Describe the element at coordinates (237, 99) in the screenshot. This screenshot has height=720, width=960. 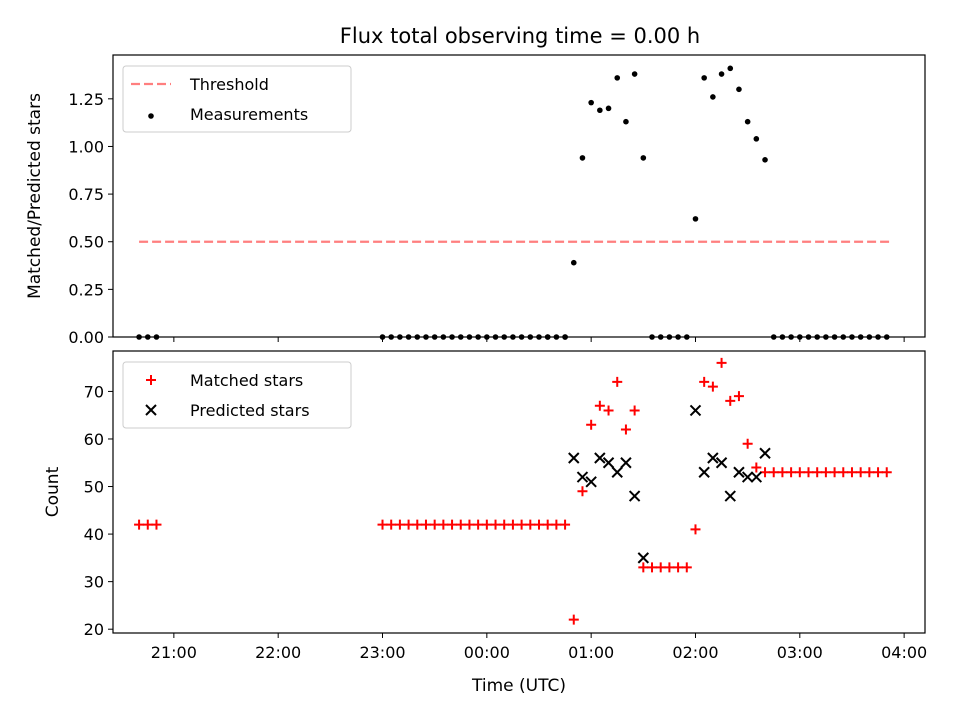
I see `ratio-legend-box` at that location.